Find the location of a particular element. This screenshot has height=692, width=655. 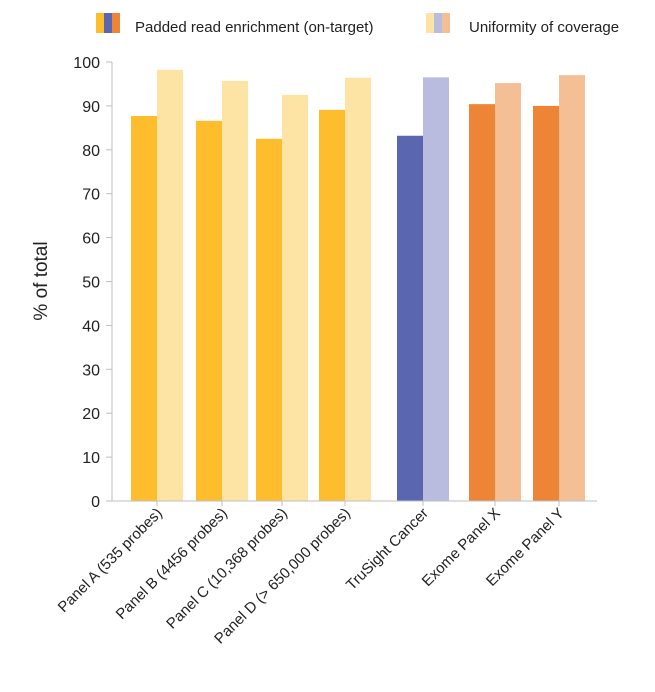

y-tick-label: 30 is located at coordinates (91, 370).